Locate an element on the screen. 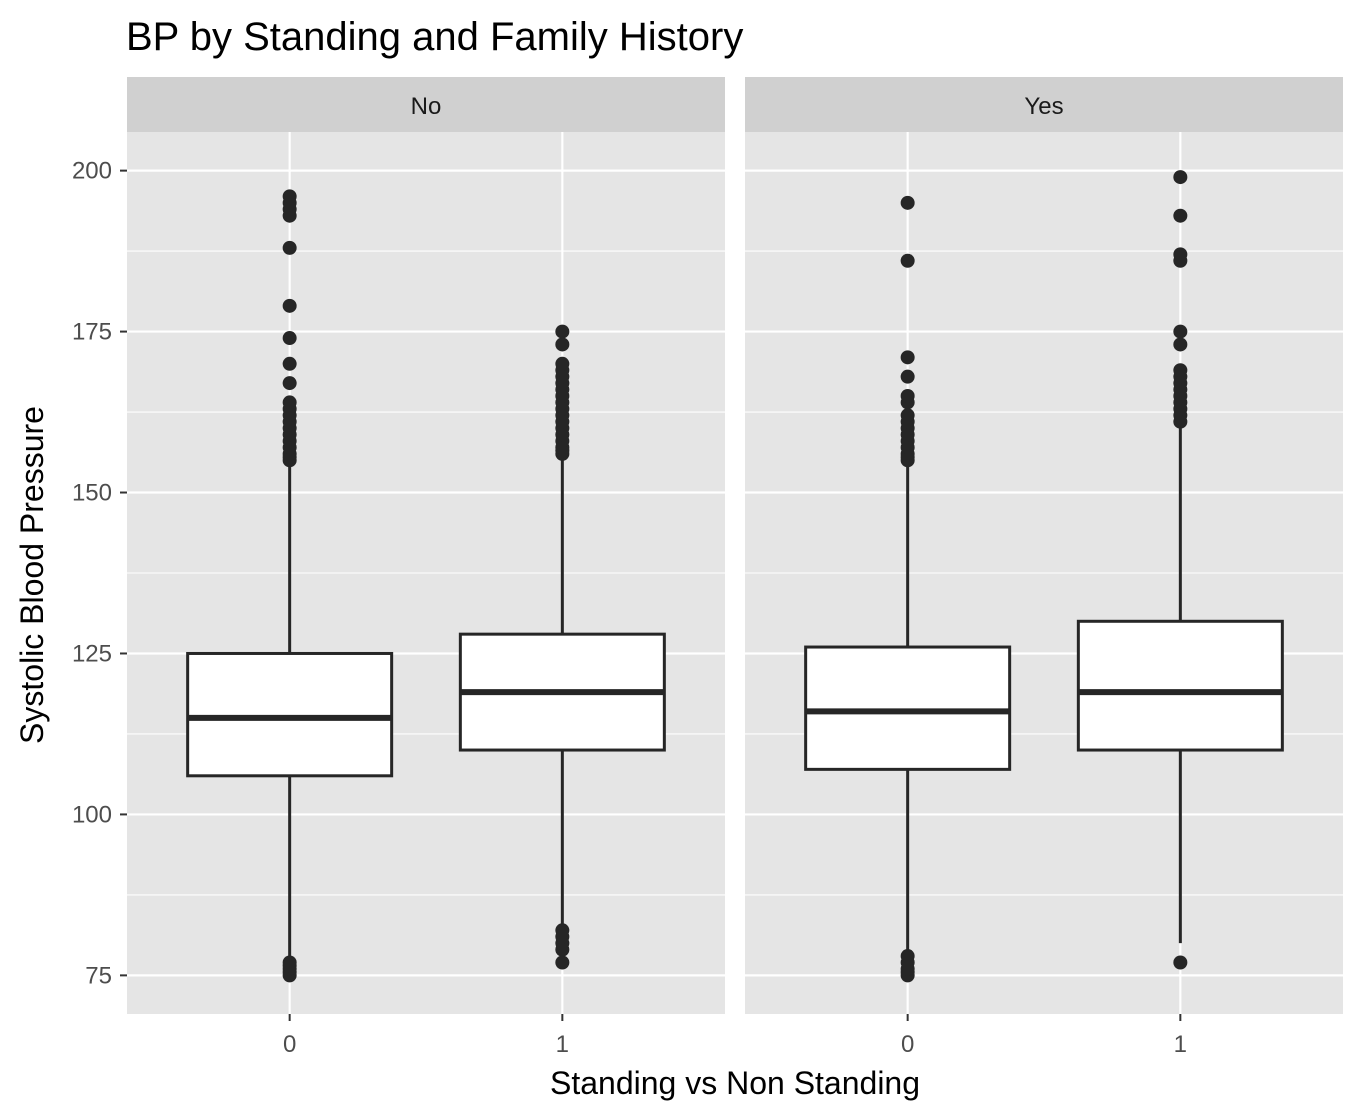 The image size is (1362, 1120). y-axis-title: Systolic Blood Pressure is located at coordinates (32, 575).